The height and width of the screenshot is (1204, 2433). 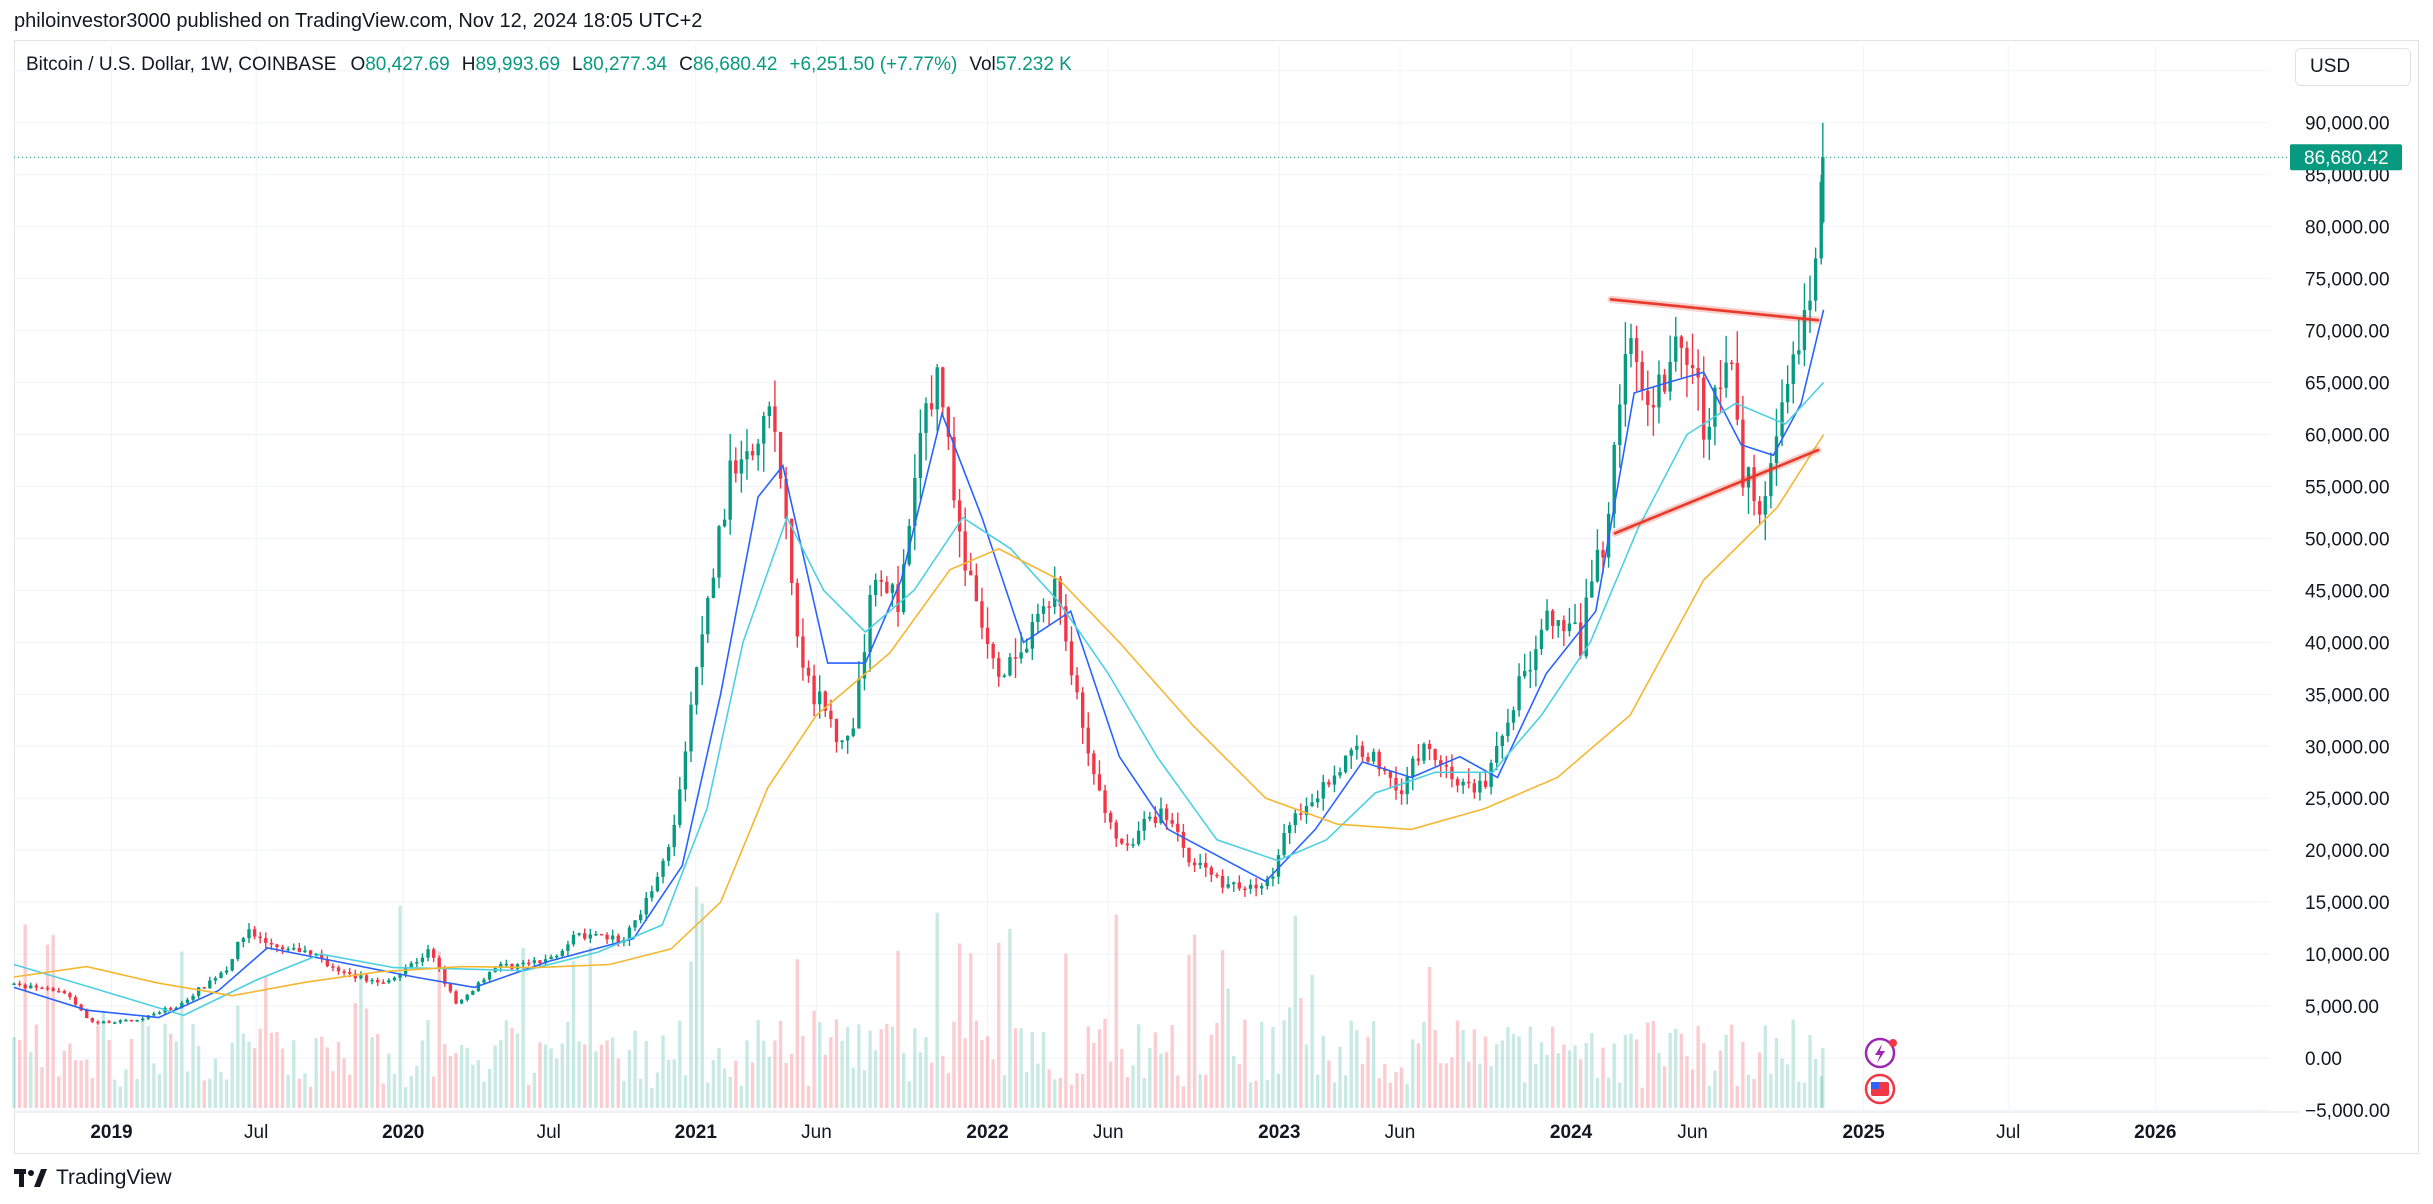 I want to click on y-tick-label: 15,000.00, so click(x=2347, y=903).